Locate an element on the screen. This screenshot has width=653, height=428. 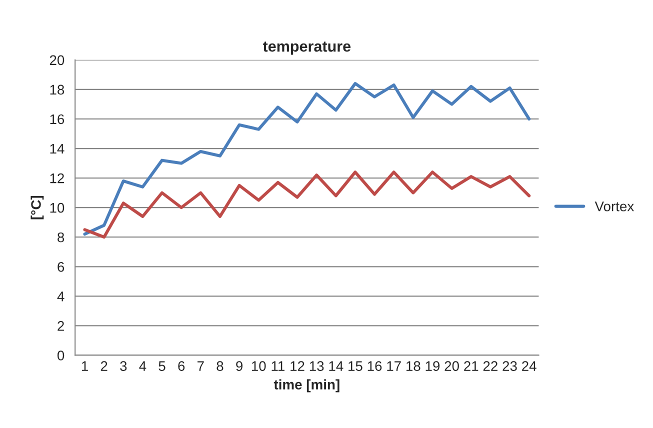
x-tick-label: 22 is located at coordinates (490, 366).